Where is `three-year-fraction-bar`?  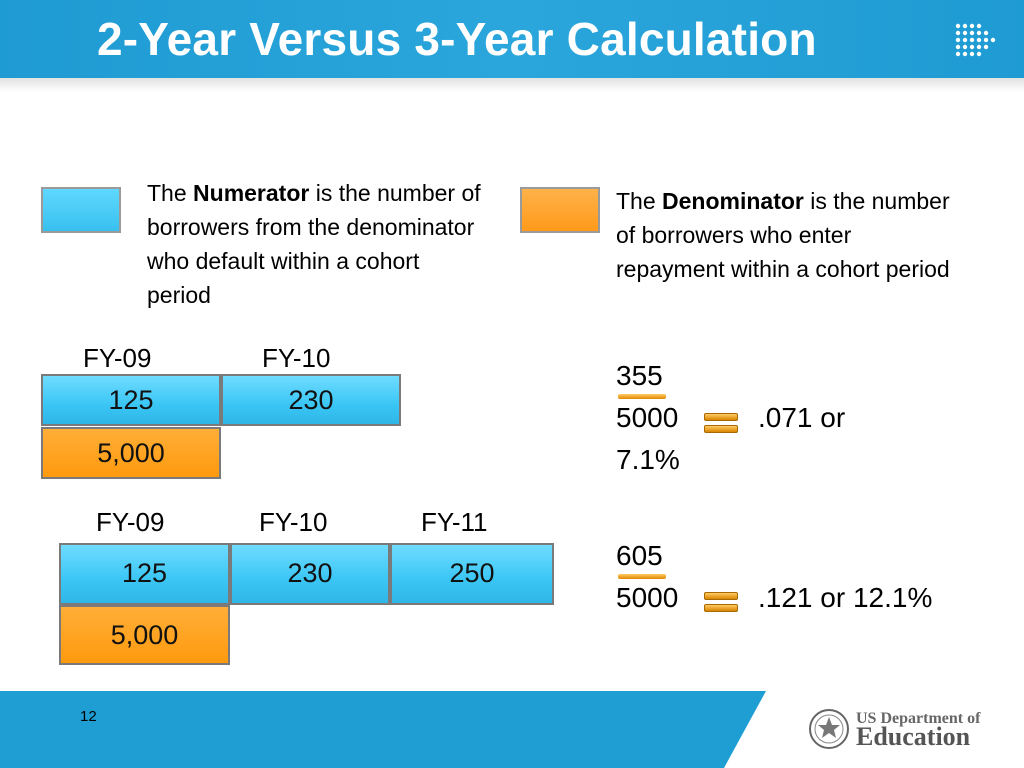 three-year-fraction-bar is located at coordinates (642, 576).